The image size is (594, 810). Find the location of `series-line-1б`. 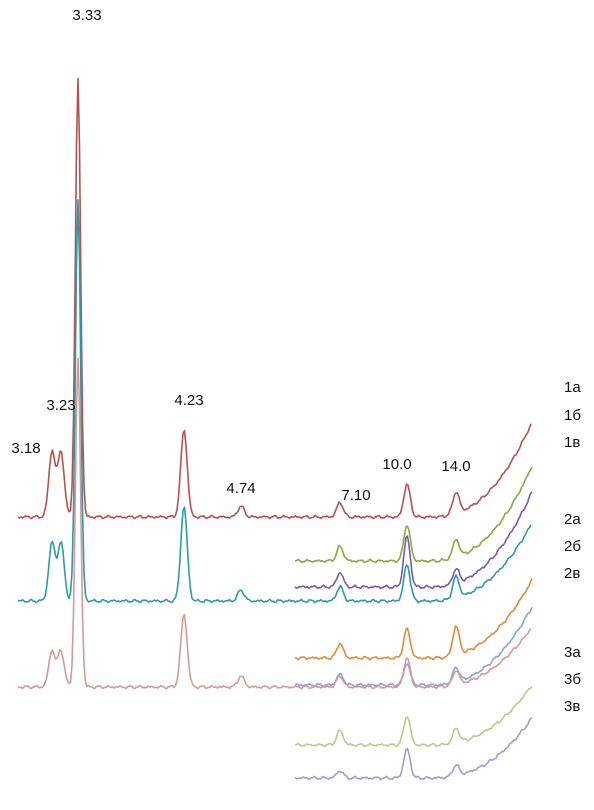

series-line-1б is located at coordinates (414, 515).